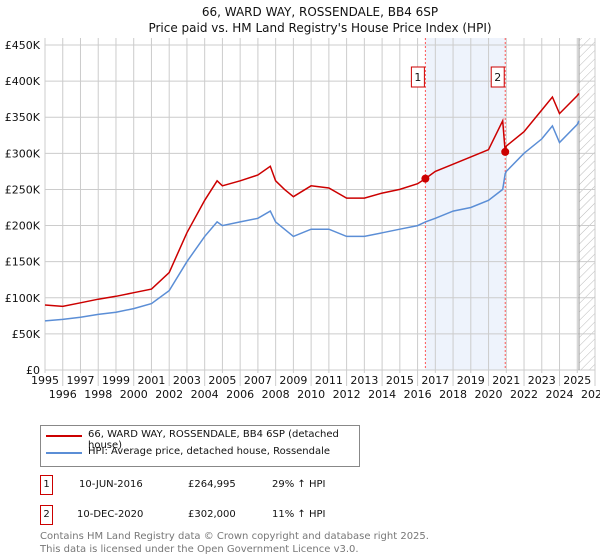 The width and height of the screenshot is (600, 560). I want to click on x-tick-label: 2023, so click(542, 380).